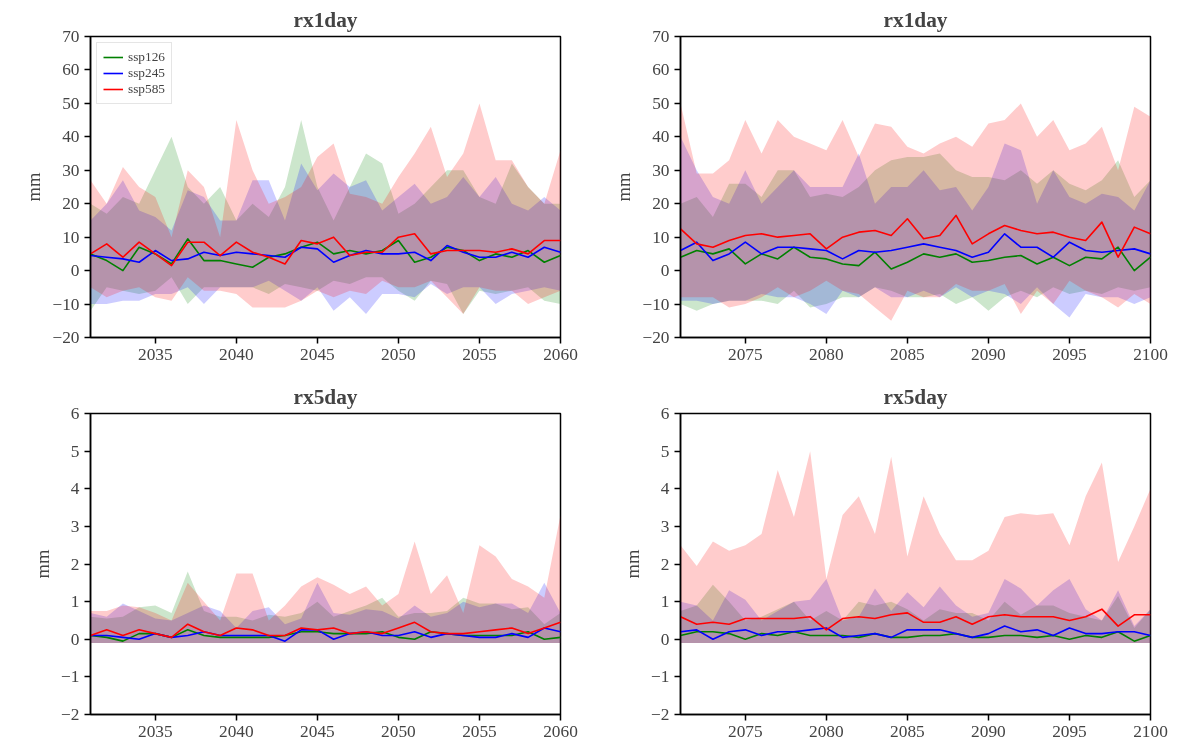  Describe the element at coordinates (147, 89) in the screenshot. I see `legend-label: ssp585` at that location.